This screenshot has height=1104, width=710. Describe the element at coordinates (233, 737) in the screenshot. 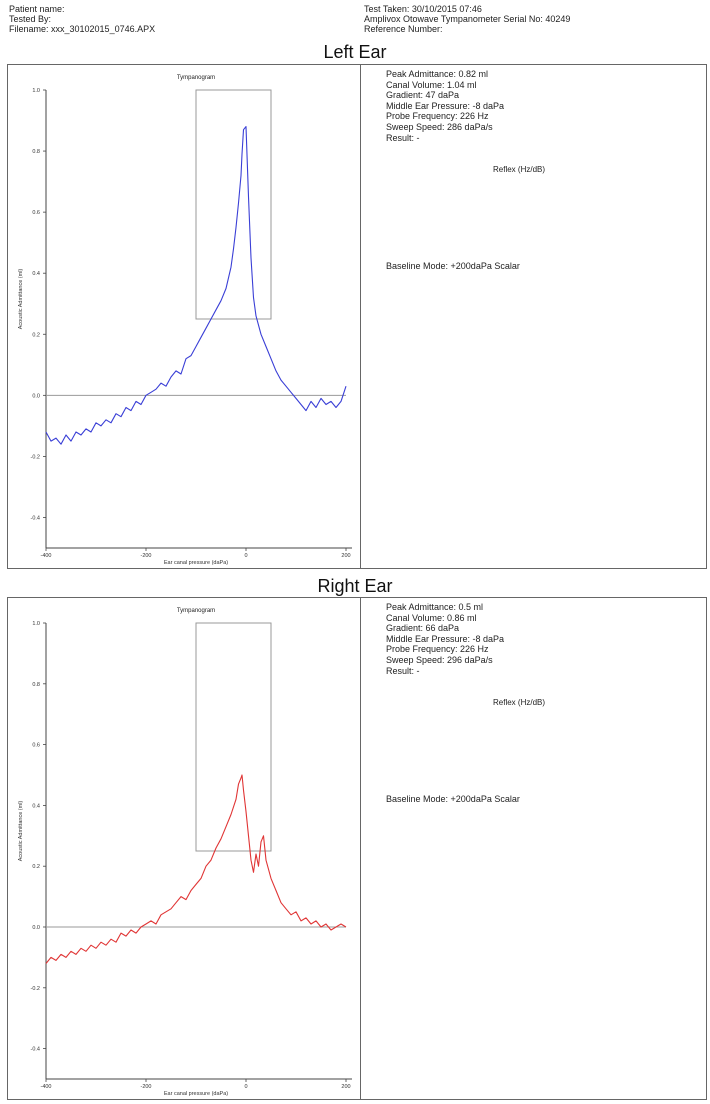

I see `chart1-normal-region-box` at that location.